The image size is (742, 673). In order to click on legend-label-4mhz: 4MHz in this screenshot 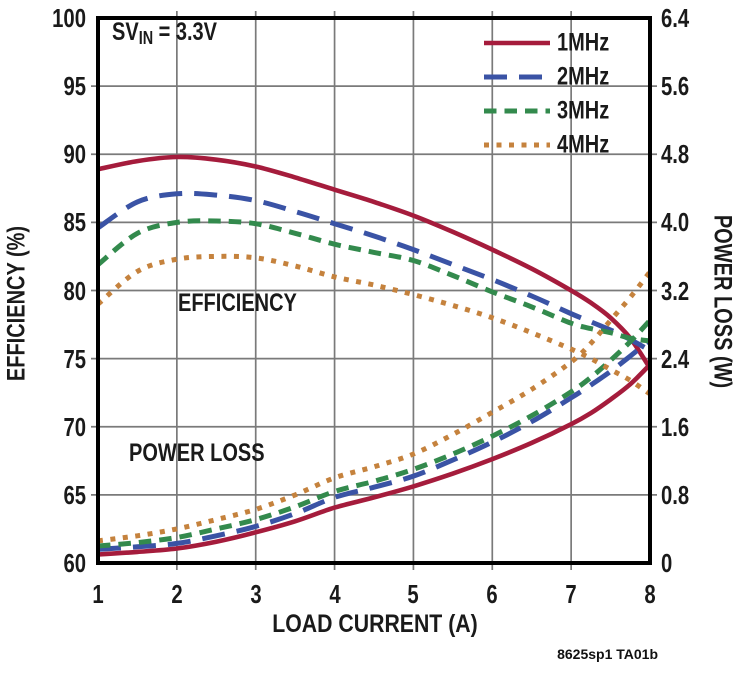, I will do `click(583, 144)`.